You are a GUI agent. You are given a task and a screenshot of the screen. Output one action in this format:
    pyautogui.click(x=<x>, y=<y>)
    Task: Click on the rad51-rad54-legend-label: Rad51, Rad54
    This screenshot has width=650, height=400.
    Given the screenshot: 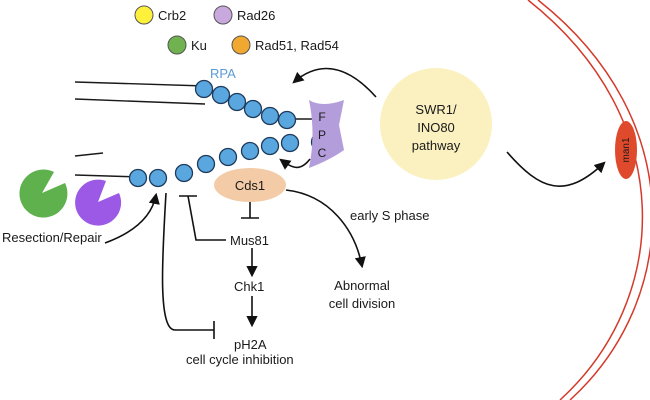 What is the action you would take?
    pyautogui.click(x=297, y=45)
    